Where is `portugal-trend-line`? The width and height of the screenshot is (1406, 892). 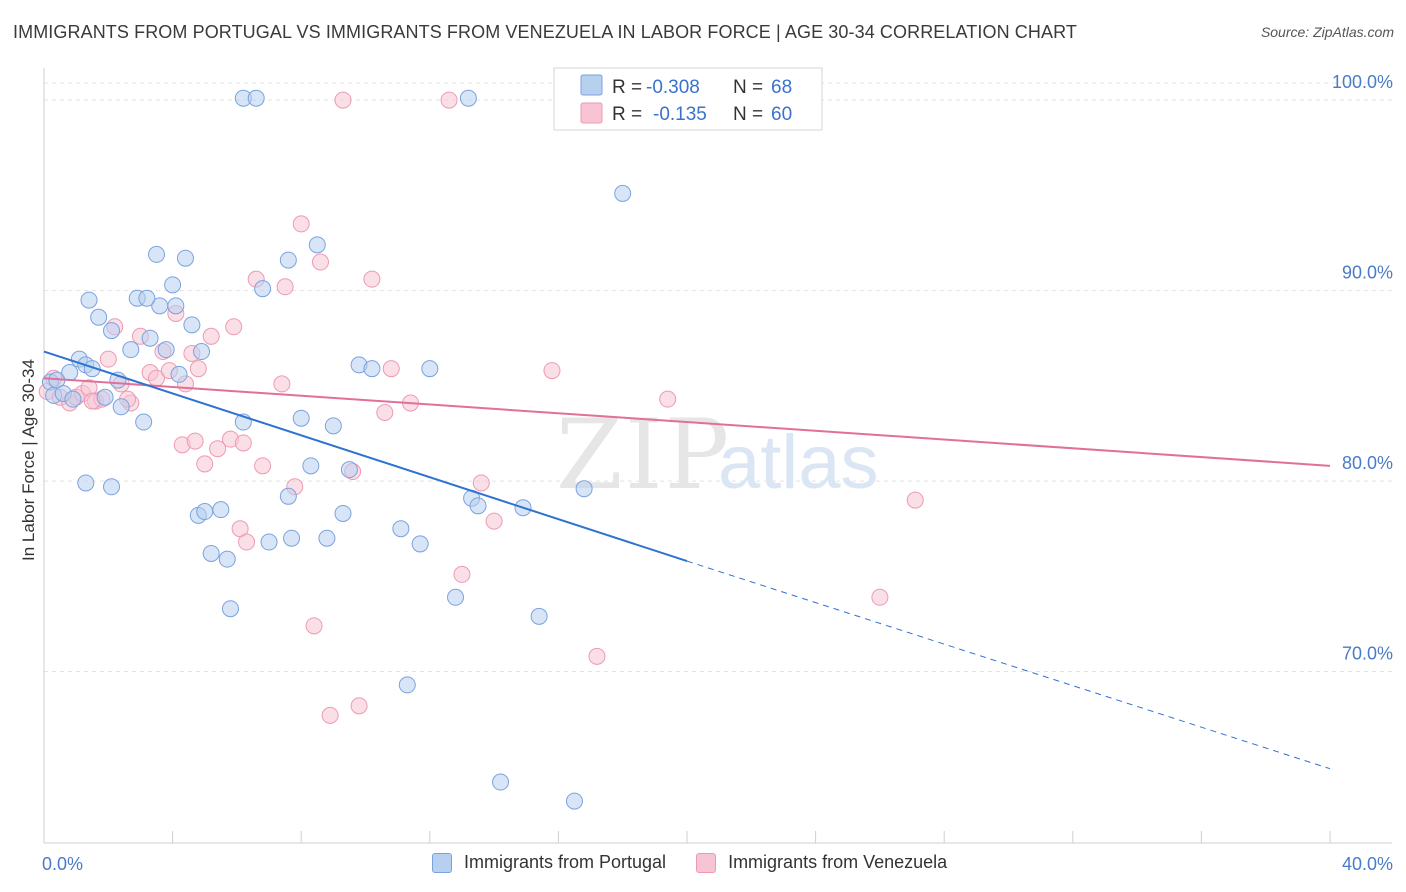
portugal-trend-line is located at coordinates (365, 456).